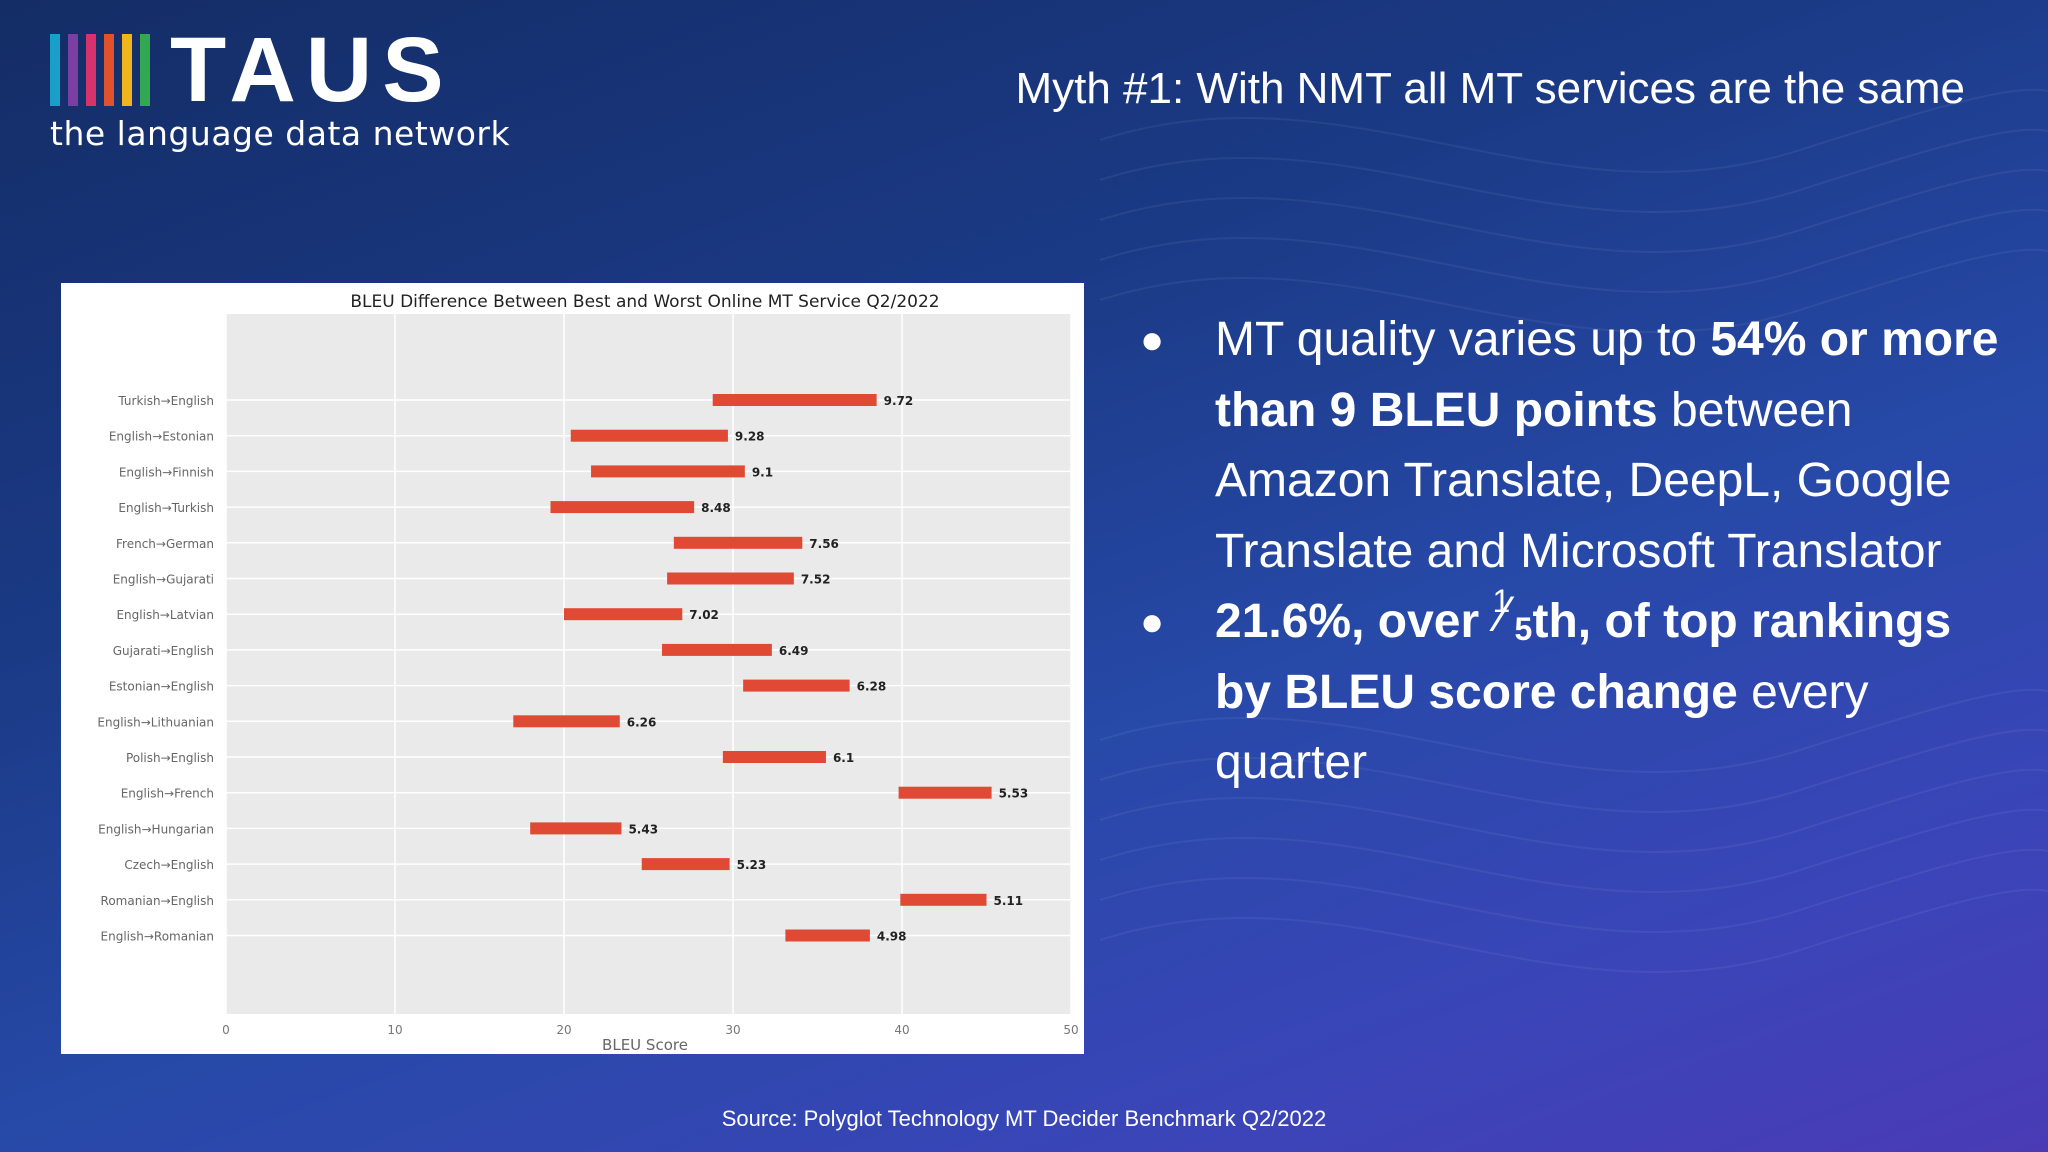 This screenshot has width=2048, height=1152. What do you see at coordinates (157, 937) in the screenshot?
I see `y-category-label: English→Romanian` at bounding box center [157, 937].